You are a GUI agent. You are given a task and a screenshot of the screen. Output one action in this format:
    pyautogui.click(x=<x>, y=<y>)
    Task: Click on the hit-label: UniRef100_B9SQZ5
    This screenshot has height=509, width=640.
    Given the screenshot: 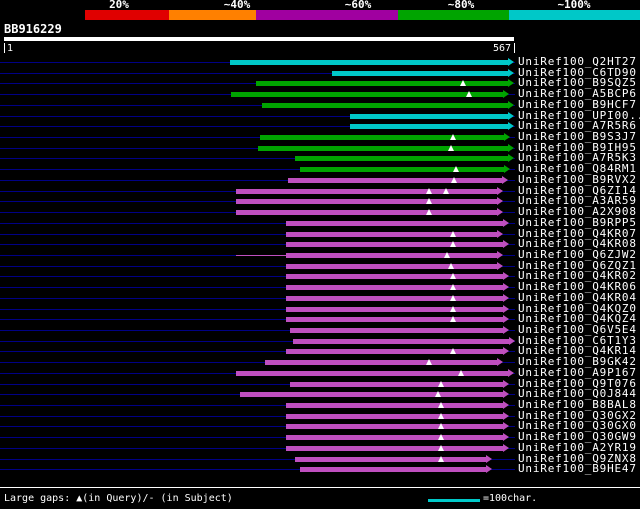 What is the action you would take?
    pyautogui.click(x=577, y=83)
    